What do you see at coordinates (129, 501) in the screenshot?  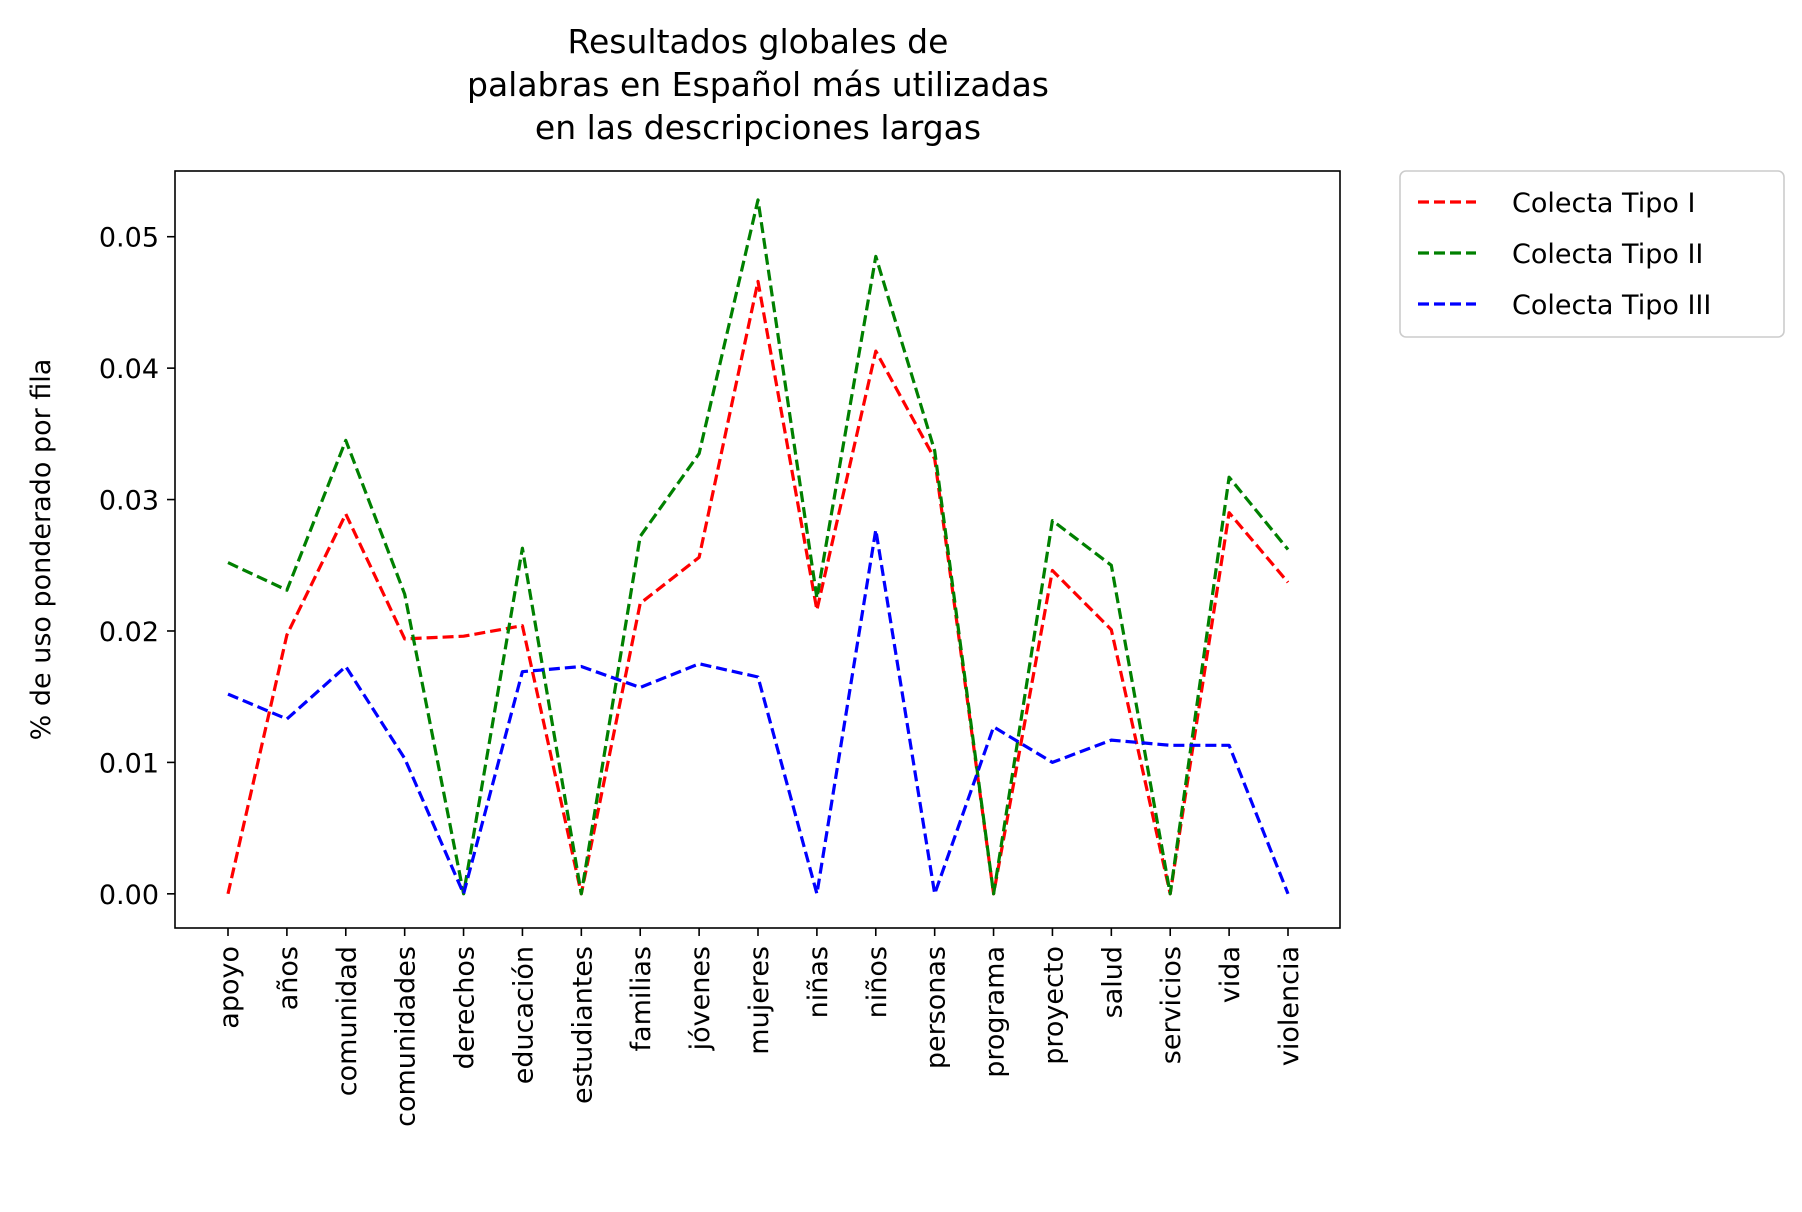 I see `y-tick-label: 0.03` at bounding box center [129, 501].